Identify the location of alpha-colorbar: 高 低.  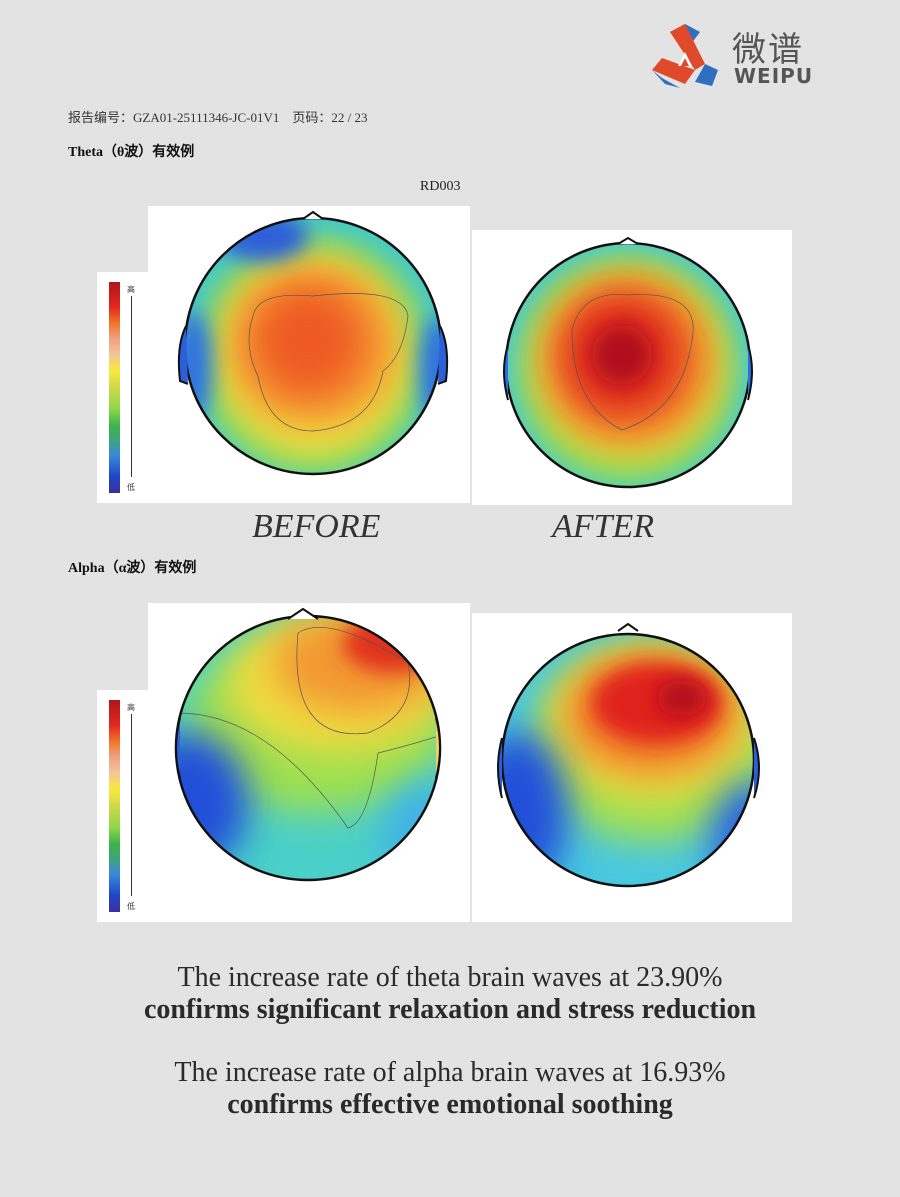
(122, 806).